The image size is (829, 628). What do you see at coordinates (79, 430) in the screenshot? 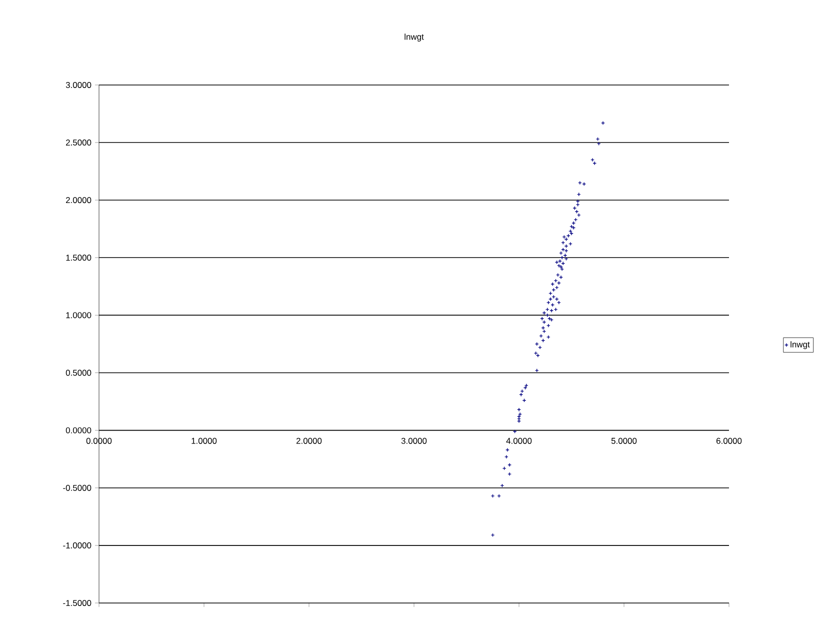
I see `y-tick-label: 0.0000` at bounding box center [79, 430].